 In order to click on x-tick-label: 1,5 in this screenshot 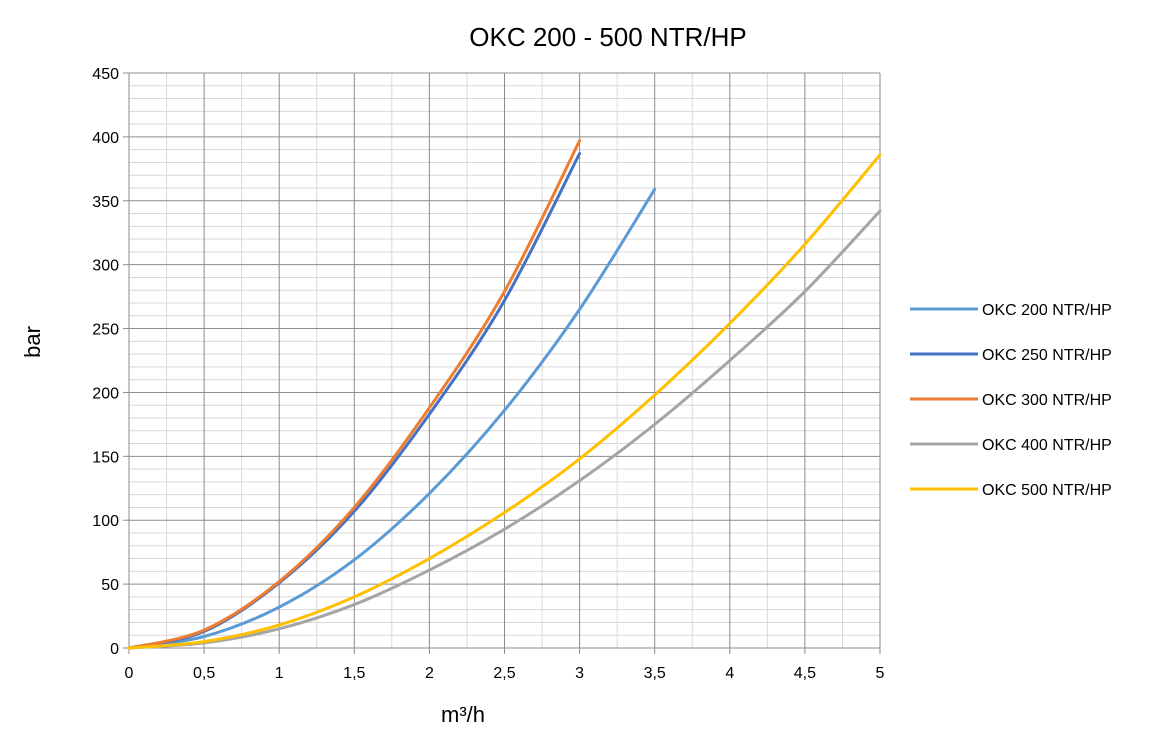, I will do `click(354, 673)`.